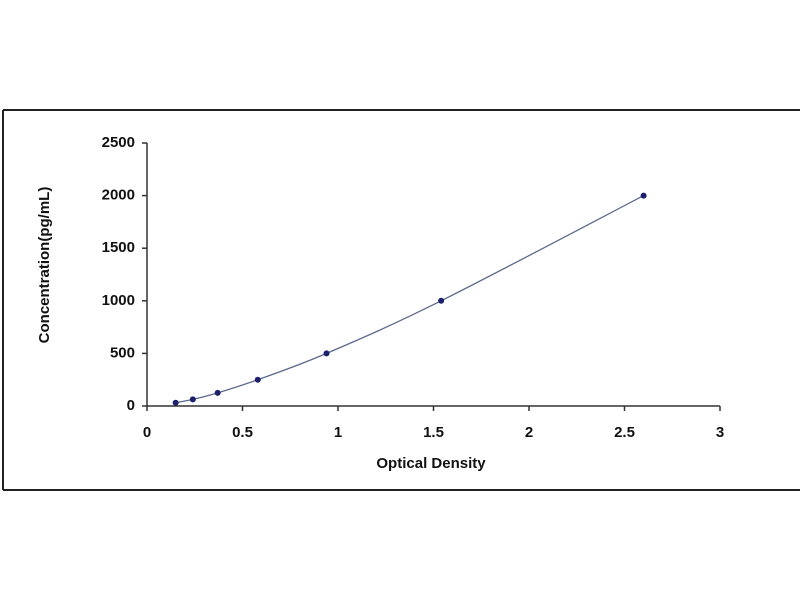  Describe the element at coordinates (338, 432) in the screenshot. I see `x-tick-label: 1` at that location.